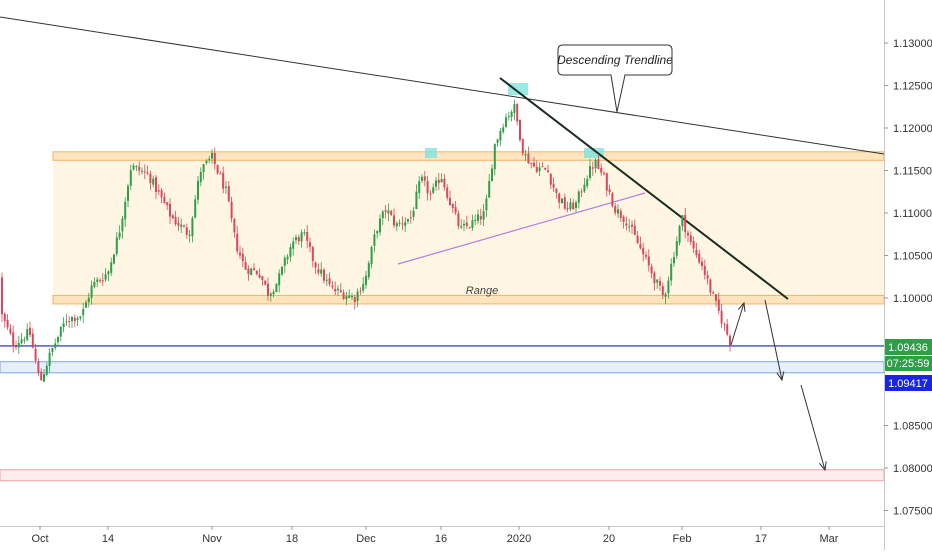 The width and height of the screenshot is (932, 555). What do you see at coordinates (908, 347) in the screenshot?
I see `current-price-tag` at bounding box center [908, 347].